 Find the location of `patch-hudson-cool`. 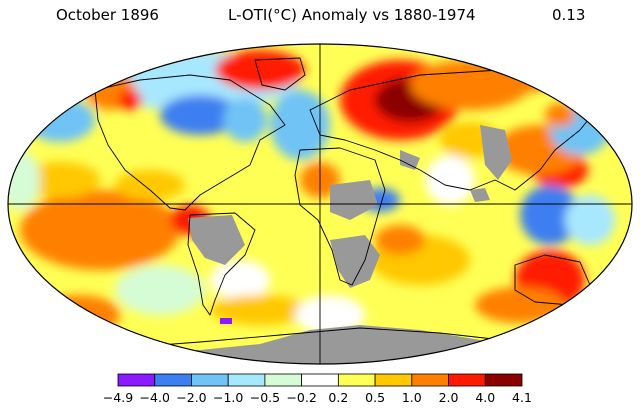

patch-hudson-cool is located at coordinates (245, 120).